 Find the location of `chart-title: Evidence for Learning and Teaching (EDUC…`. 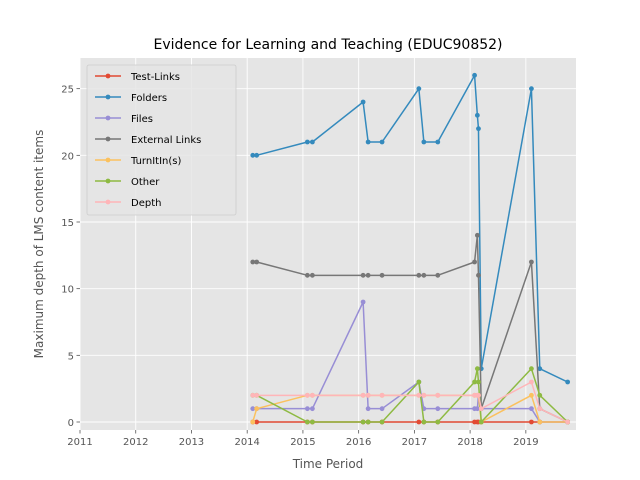

chart-title: Evidence for Learning and Teaching (EDUC… is located at coordinates (327, 45).